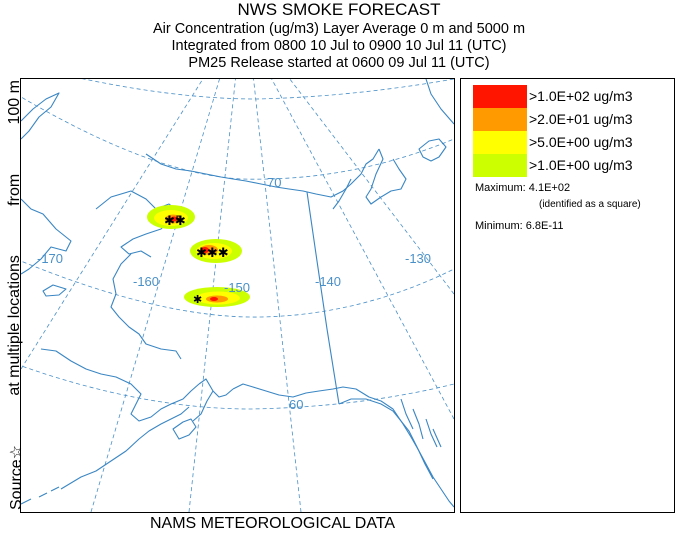 This screenshot has width=678, height=533. I want to click on border-141-meridian, so click(323, 298).